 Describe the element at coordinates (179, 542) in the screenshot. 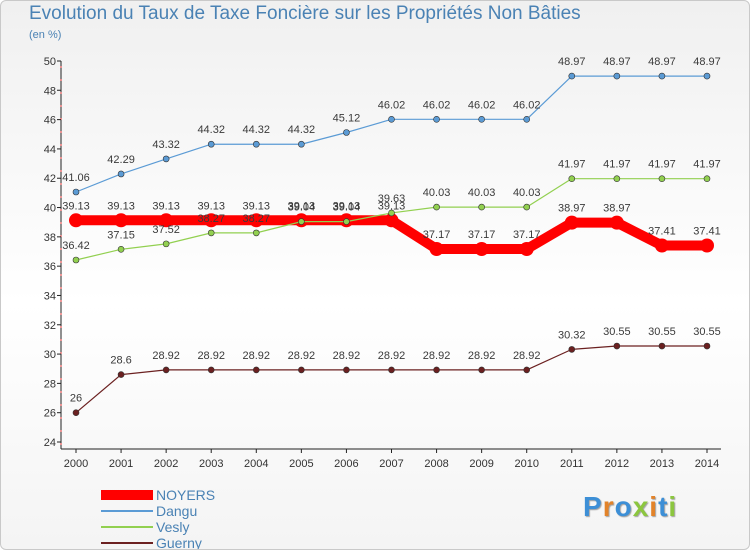

I see `legend-label: Guerny` at that location.